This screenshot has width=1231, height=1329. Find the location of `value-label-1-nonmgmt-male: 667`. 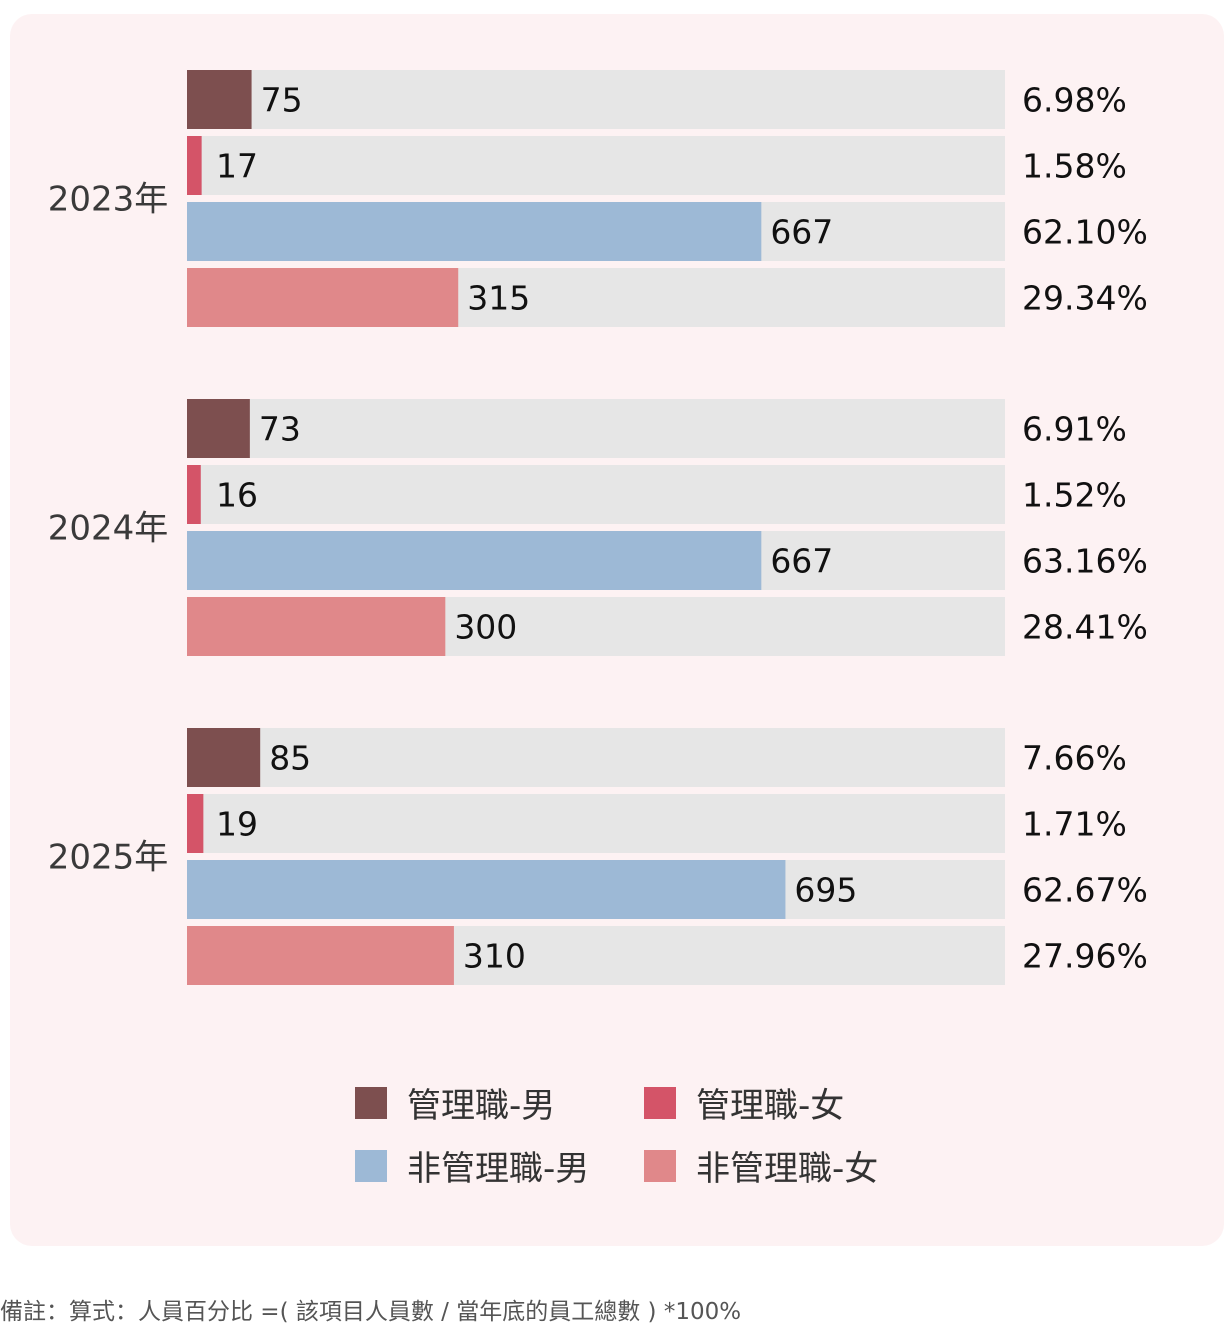

value-label-1-nonmgmt-male: 667 is located at coordinates (801, 561).